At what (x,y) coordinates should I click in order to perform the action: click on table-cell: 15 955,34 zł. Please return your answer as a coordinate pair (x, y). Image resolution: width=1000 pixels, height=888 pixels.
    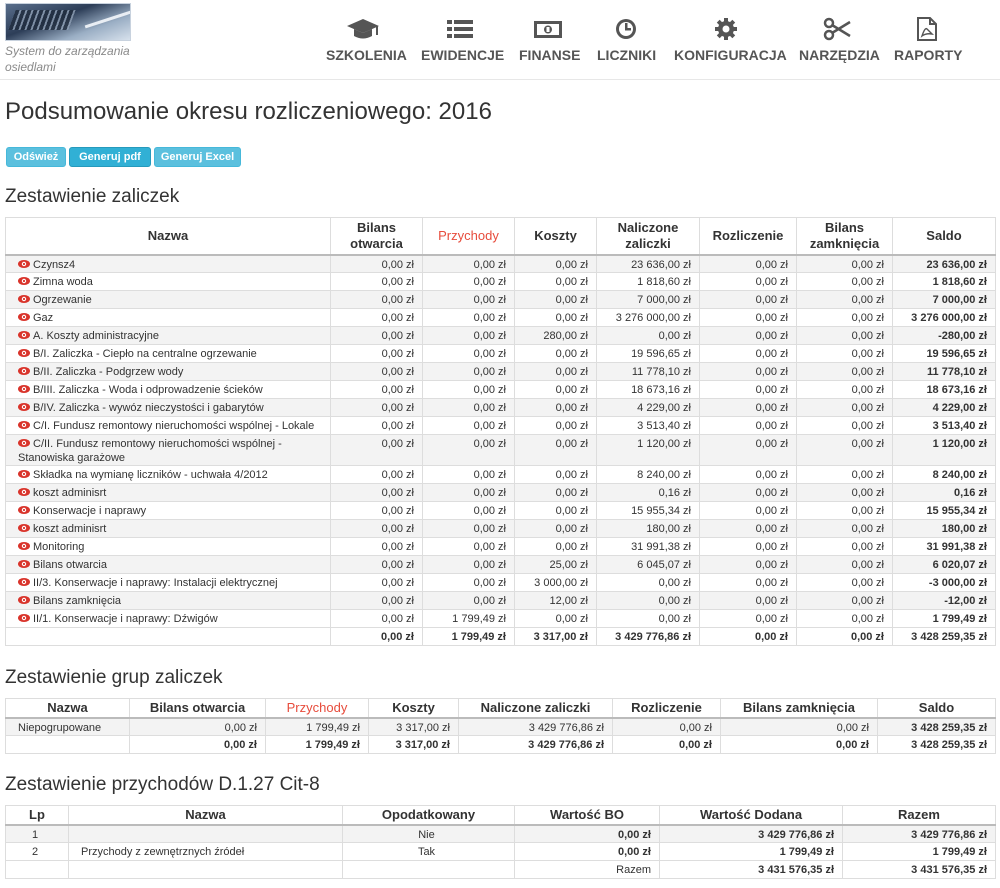
    Looking at the image, I should click on (648, 510).